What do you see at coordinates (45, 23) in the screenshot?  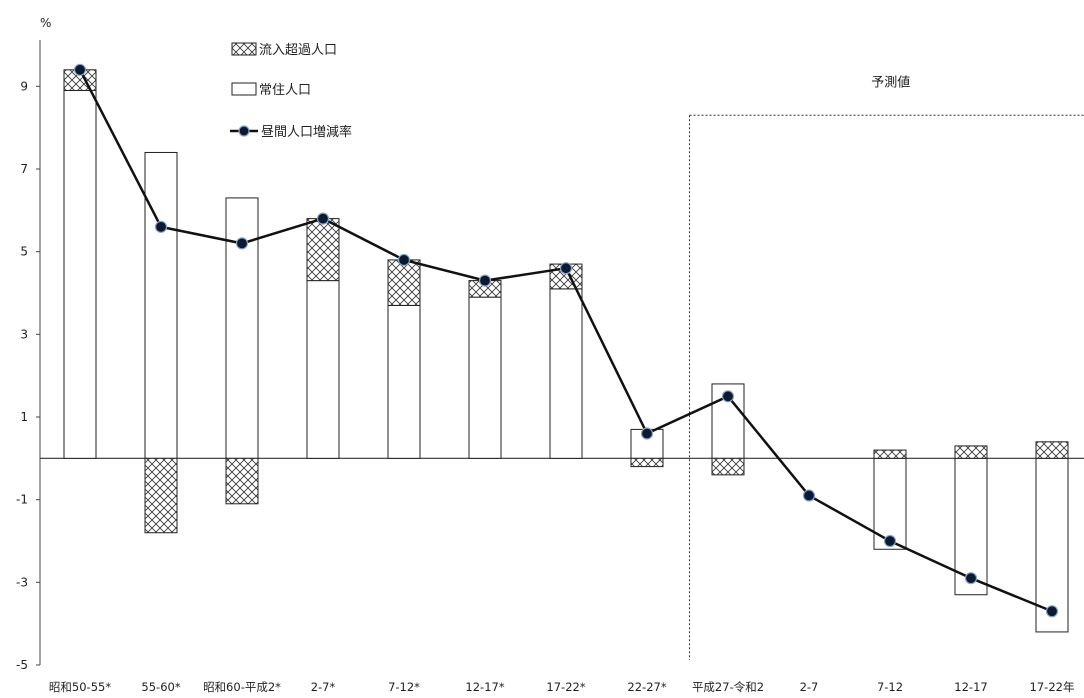 I see `y-axis-unit: %` at bounding box center [45, 23].